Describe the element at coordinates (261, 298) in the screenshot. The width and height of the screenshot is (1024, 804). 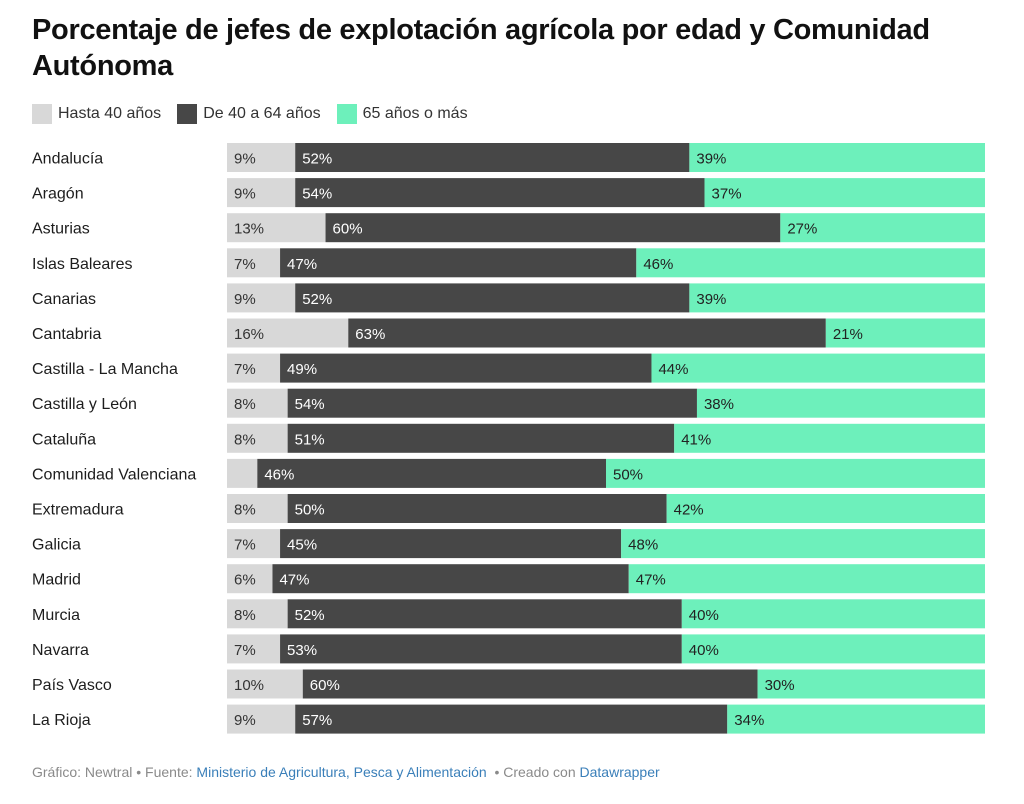
I see `bar-hasta-40-canarias` at that location.